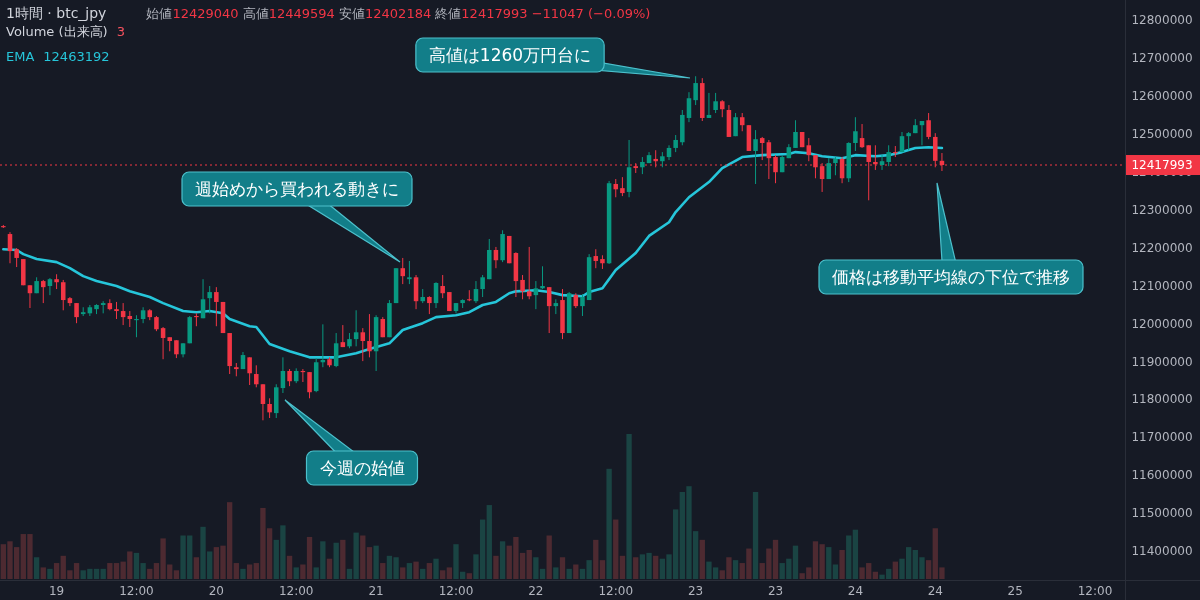  I want to click on y-tick-label: 12500000, so click(1162, 133).